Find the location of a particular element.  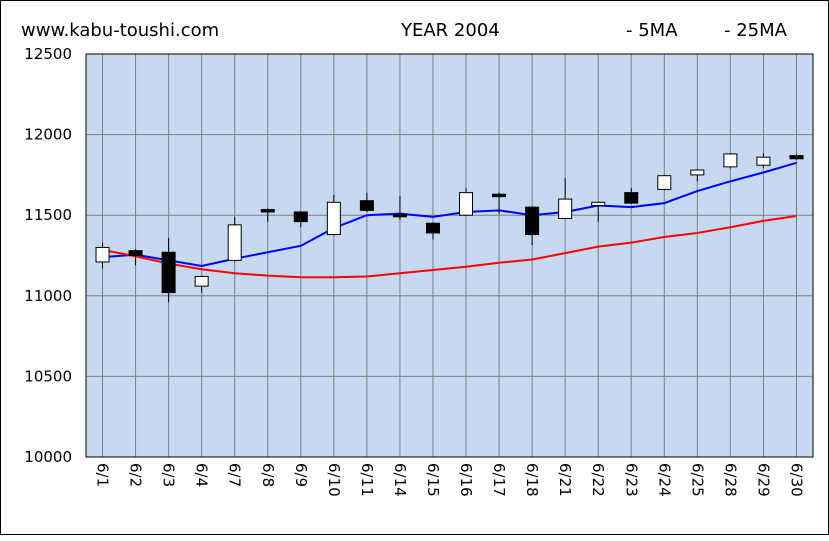

x-tick-label: 6/25 is located at coordinates (697, 480).